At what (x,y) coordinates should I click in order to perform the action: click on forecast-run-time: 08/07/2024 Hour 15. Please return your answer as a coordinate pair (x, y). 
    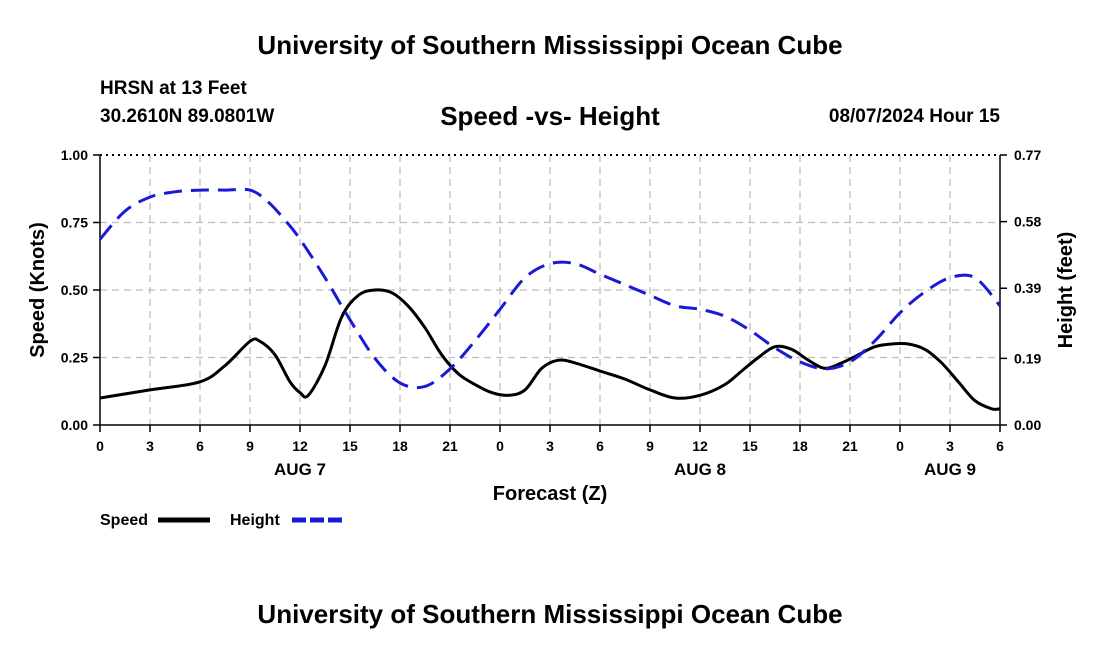
    Looking at the image, I should click on (914, 116).